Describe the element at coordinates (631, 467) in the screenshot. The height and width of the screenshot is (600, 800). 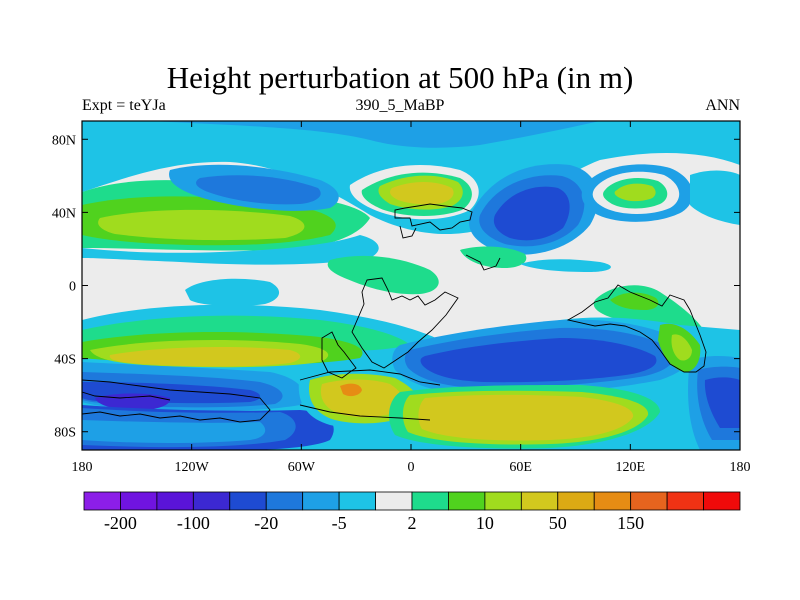
I see `lon-label: 120E` at that location.